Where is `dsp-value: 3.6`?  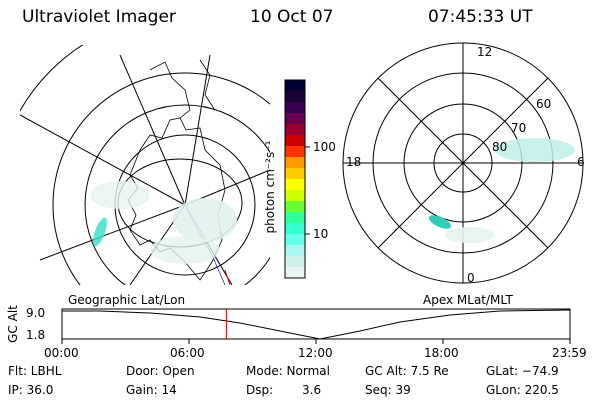
dsp-value: 3.6 is located at coordinates (312, 390).